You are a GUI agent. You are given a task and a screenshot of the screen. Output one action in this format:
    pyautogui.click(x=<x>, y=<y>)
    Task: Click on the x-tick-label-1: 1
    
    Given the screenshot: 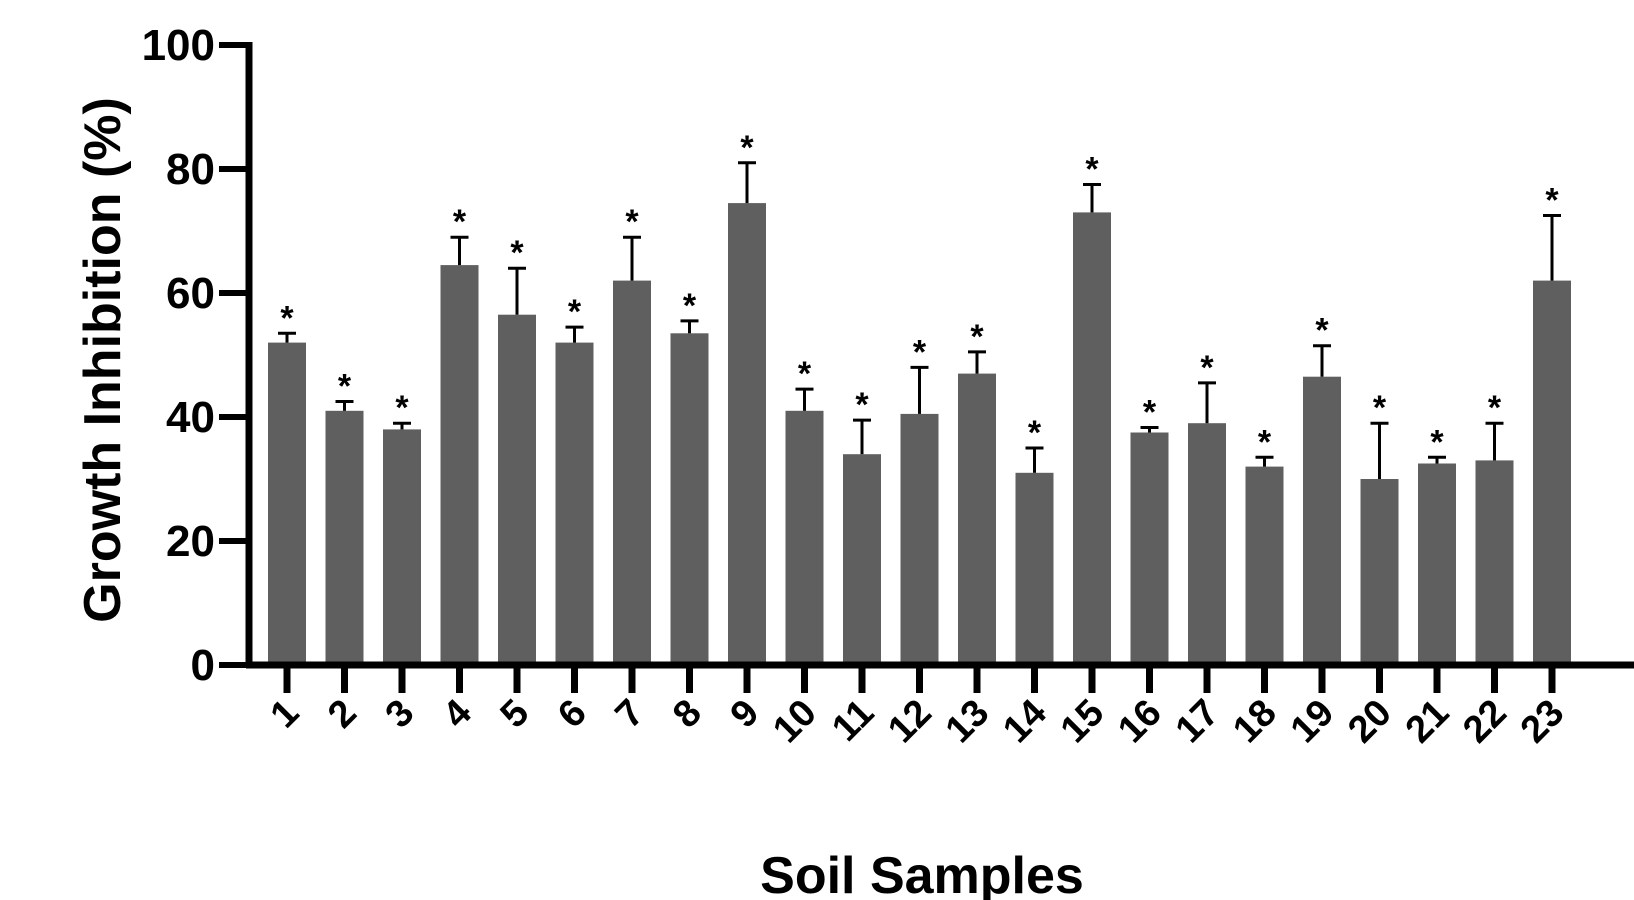 What is the action you would take?
    pyautogui.click(x=285, y=714)
    